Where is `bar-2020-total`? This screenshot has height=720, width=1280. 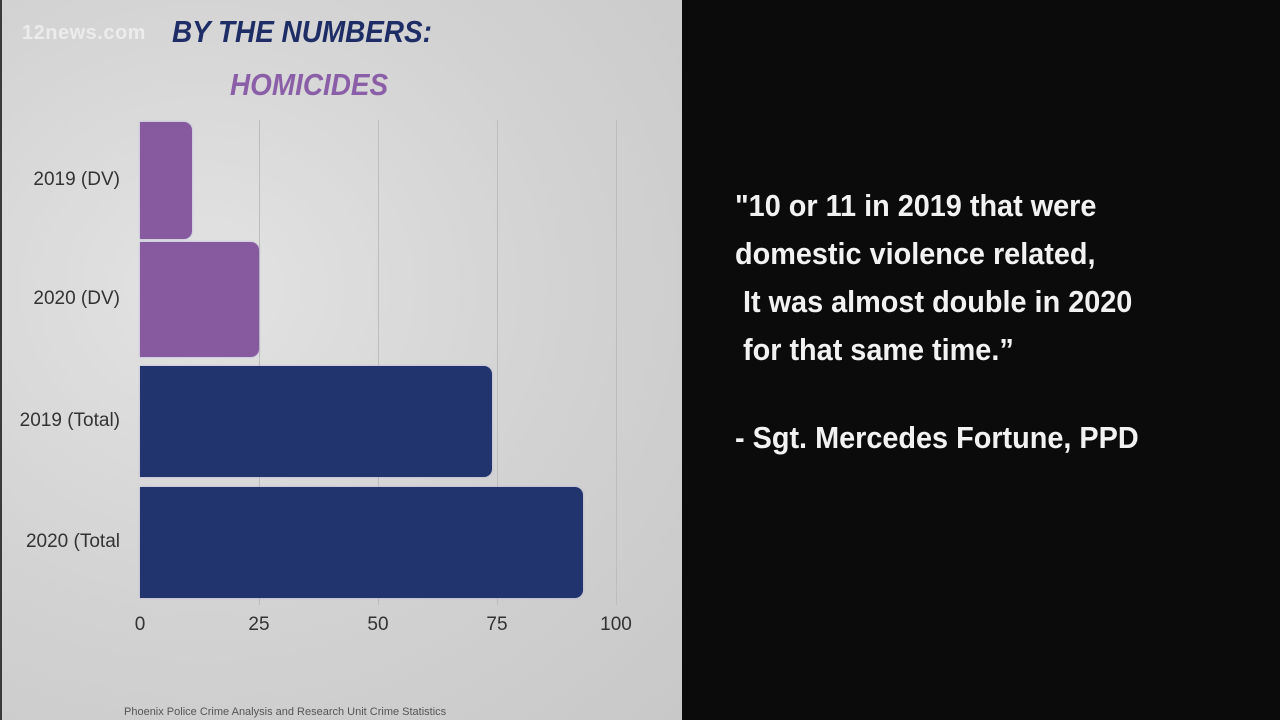
bar-2020-total is located at coordinates (361, 542).